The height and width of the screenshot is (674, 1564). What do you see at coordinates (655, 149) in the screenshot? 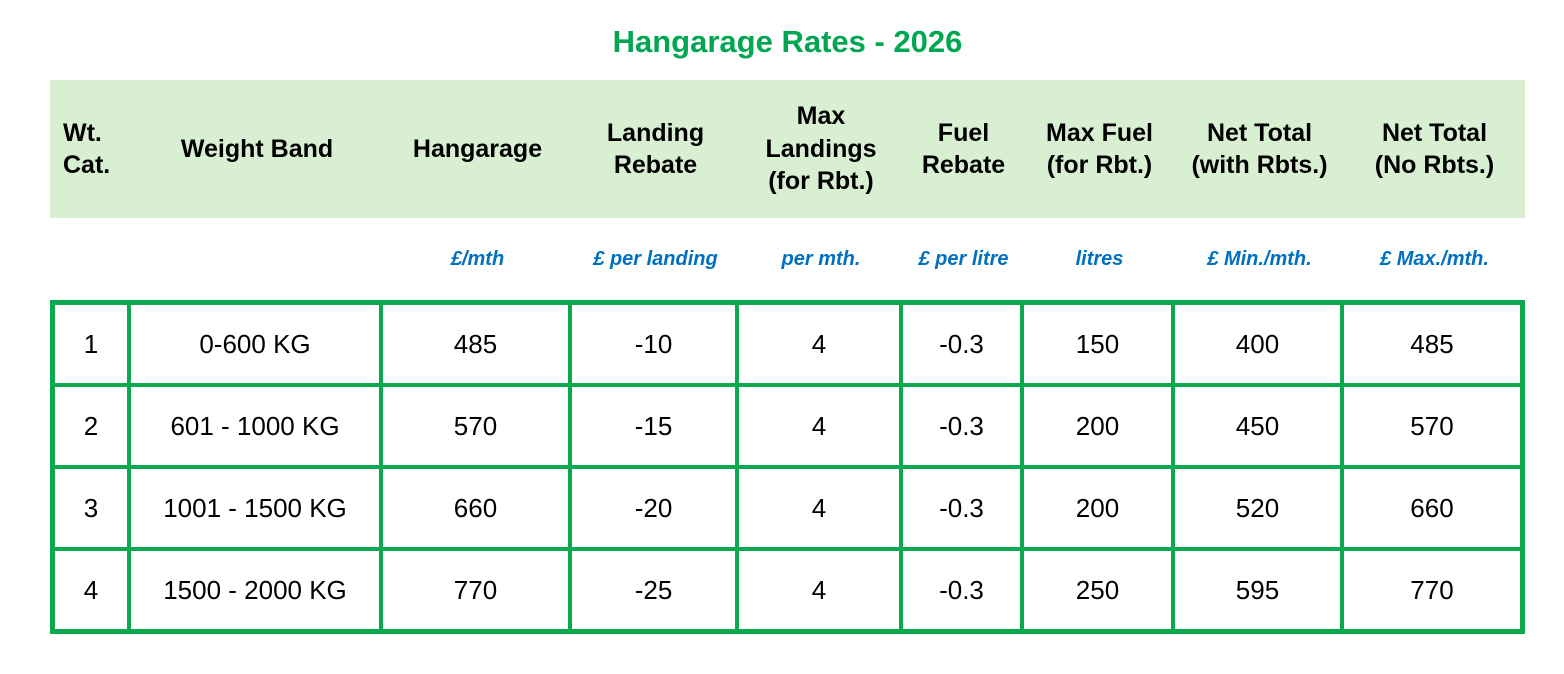
I see `col-header-landing-rebate: Landing Rebate` at bounding box center [655, 149].